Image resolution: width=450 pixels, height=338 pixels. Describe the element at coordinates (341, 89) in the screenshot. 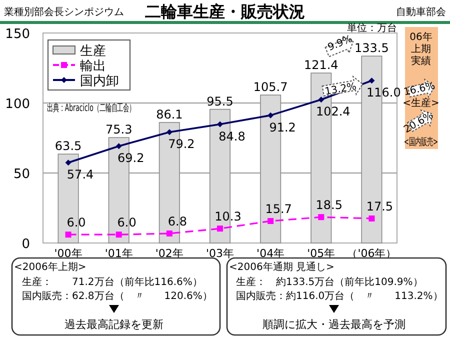

I see `annotation: 13.2%` at that location.